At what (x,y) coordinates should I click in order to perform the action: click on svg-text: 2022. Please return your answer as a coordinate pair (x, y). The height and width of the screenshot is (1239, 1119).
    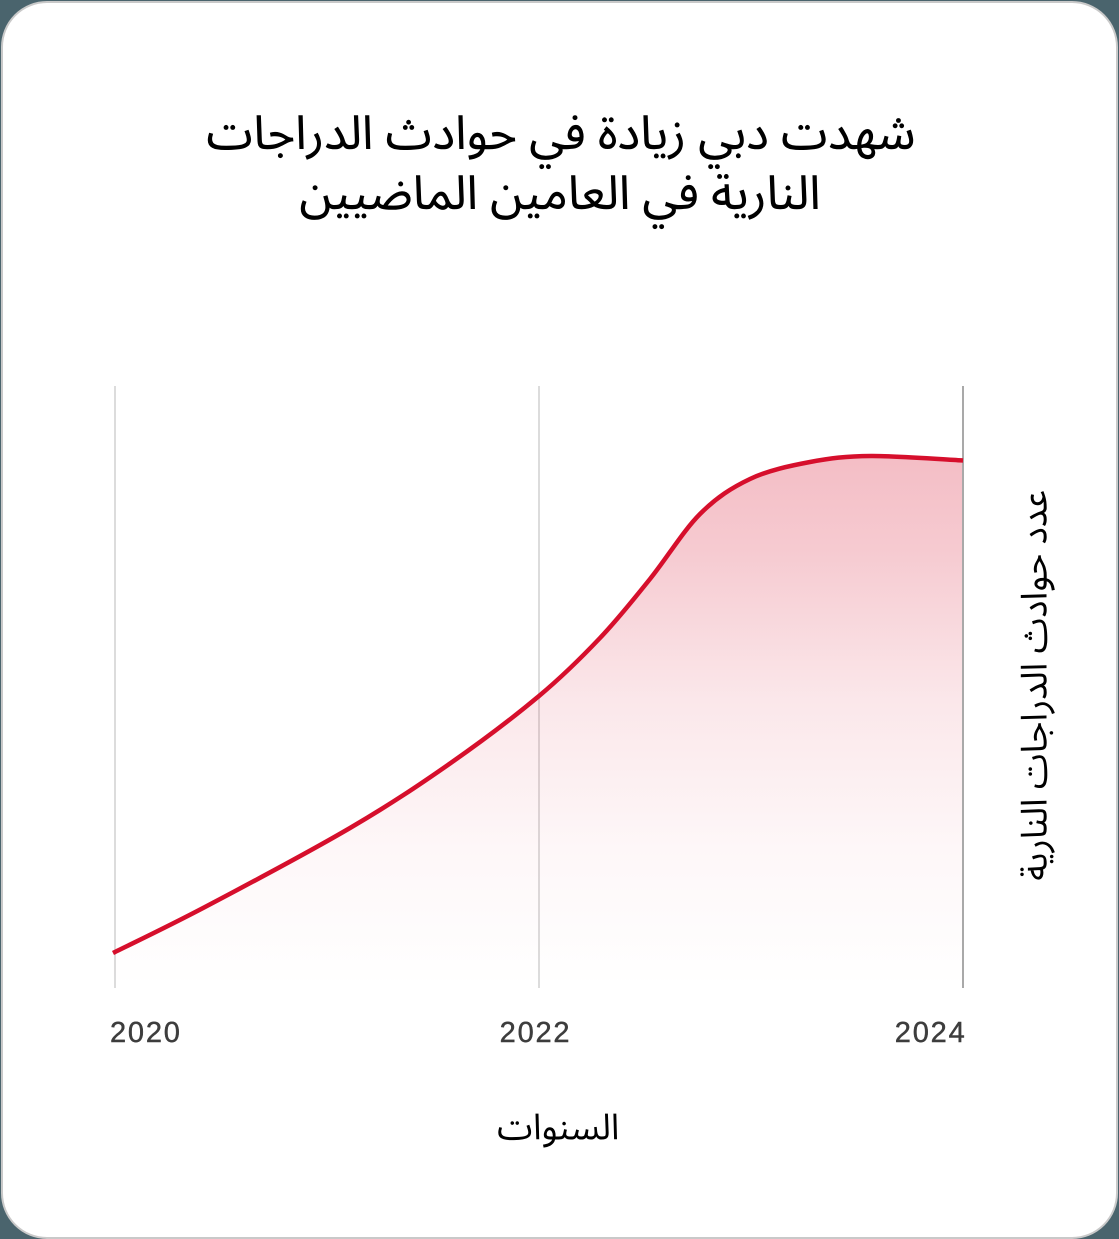
    Looking at the image, I should click on (536, 1033).